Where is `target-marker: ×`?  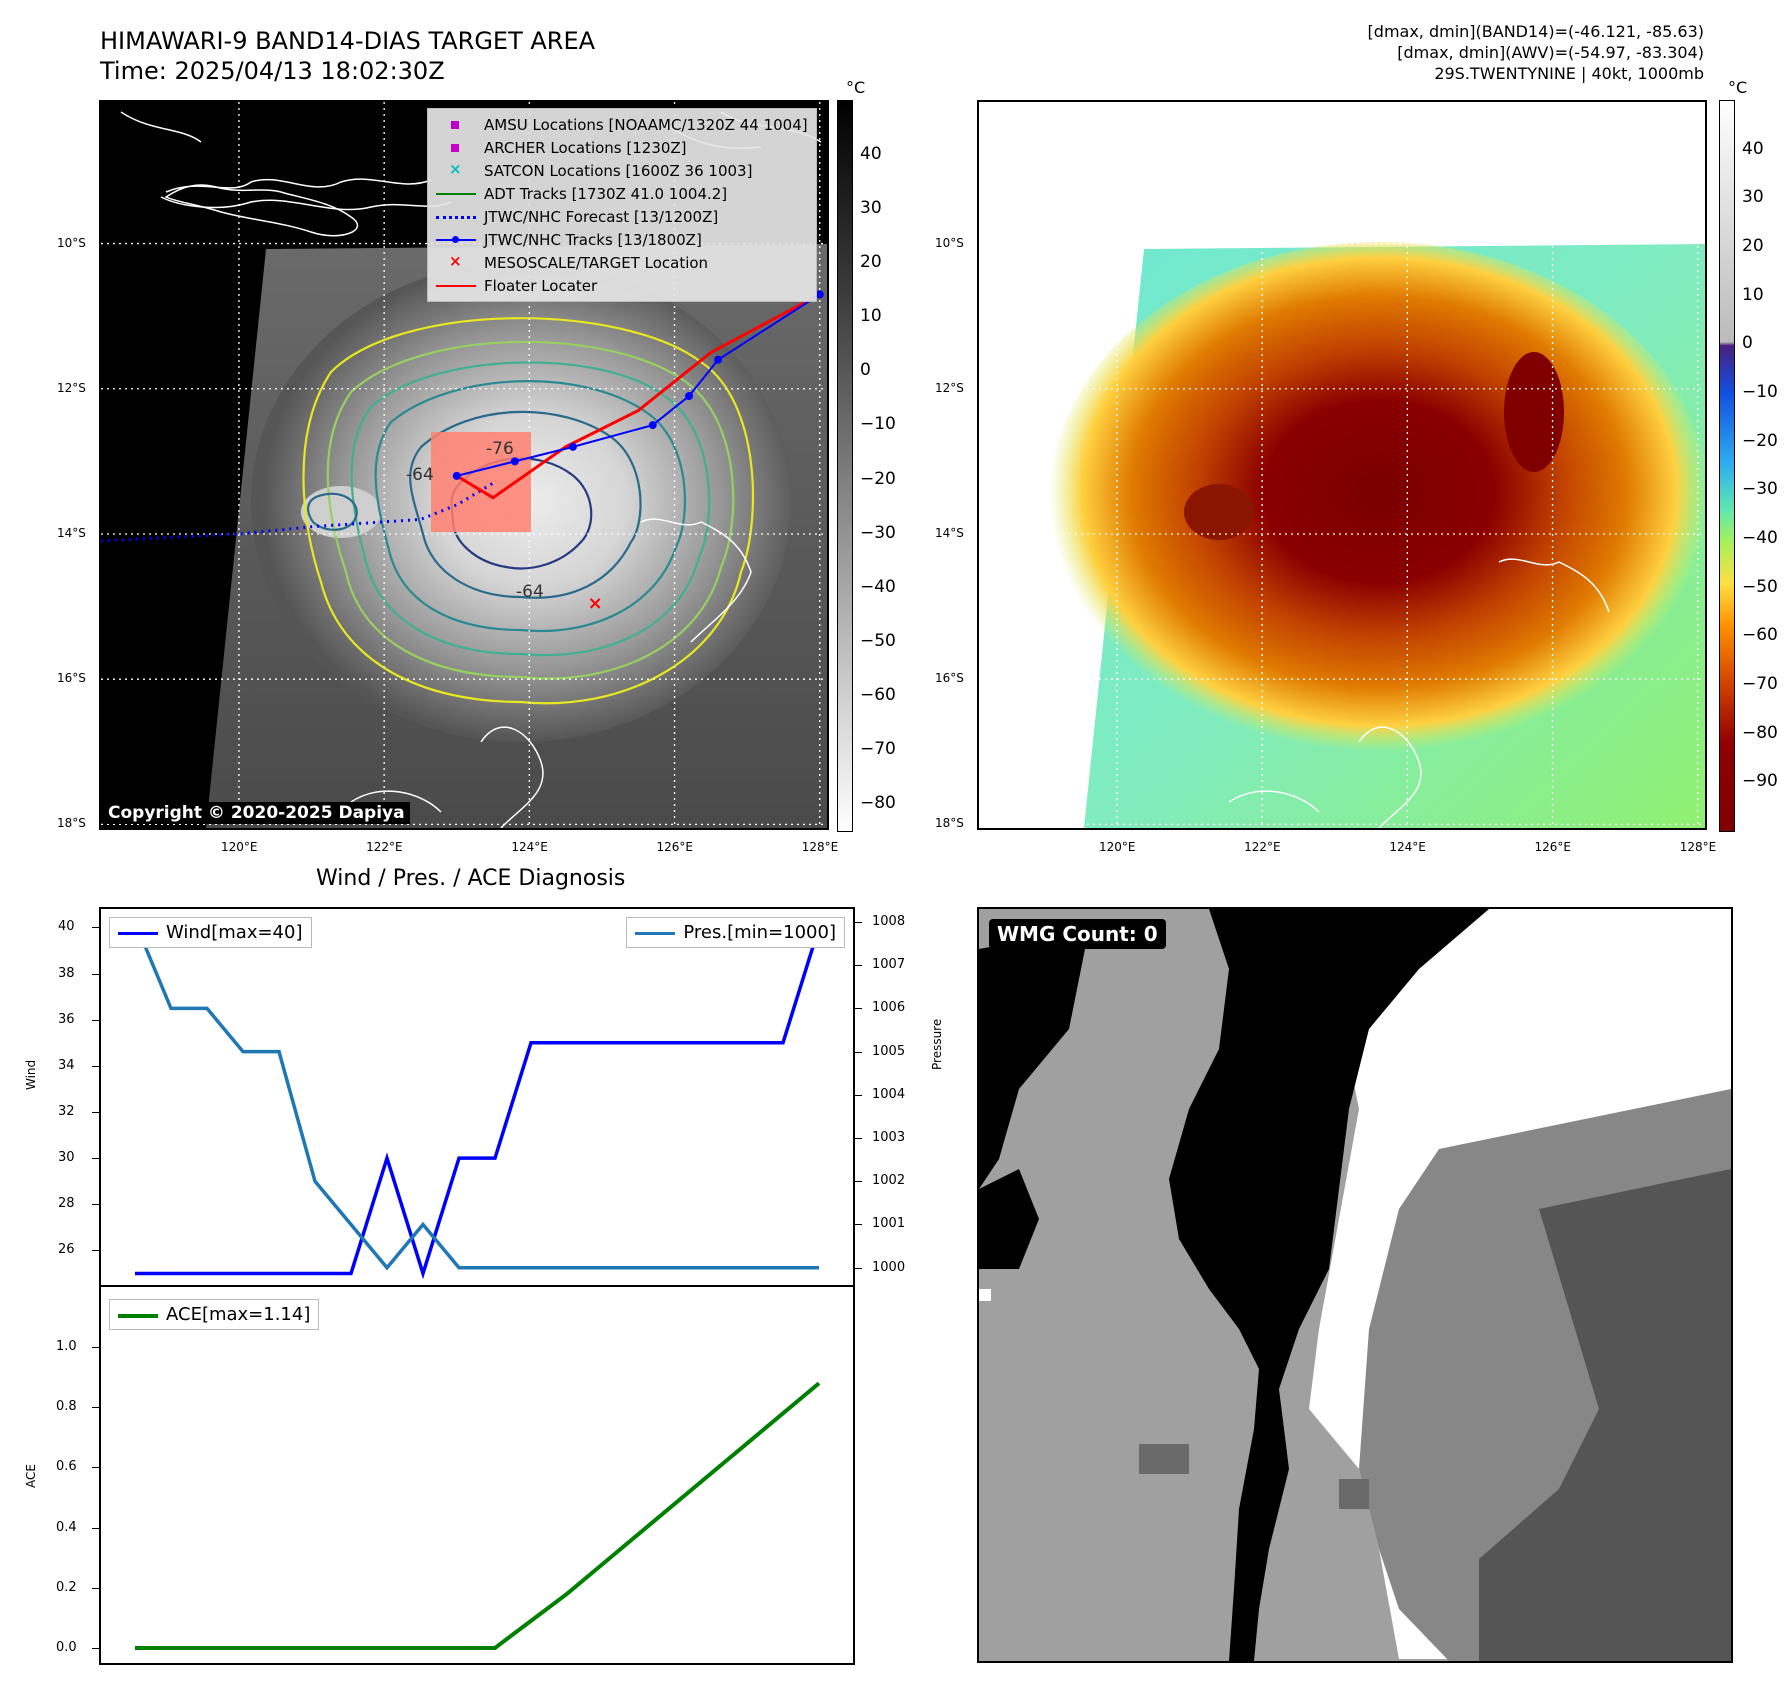
target-marker: × is located at coordinates (595, 603).